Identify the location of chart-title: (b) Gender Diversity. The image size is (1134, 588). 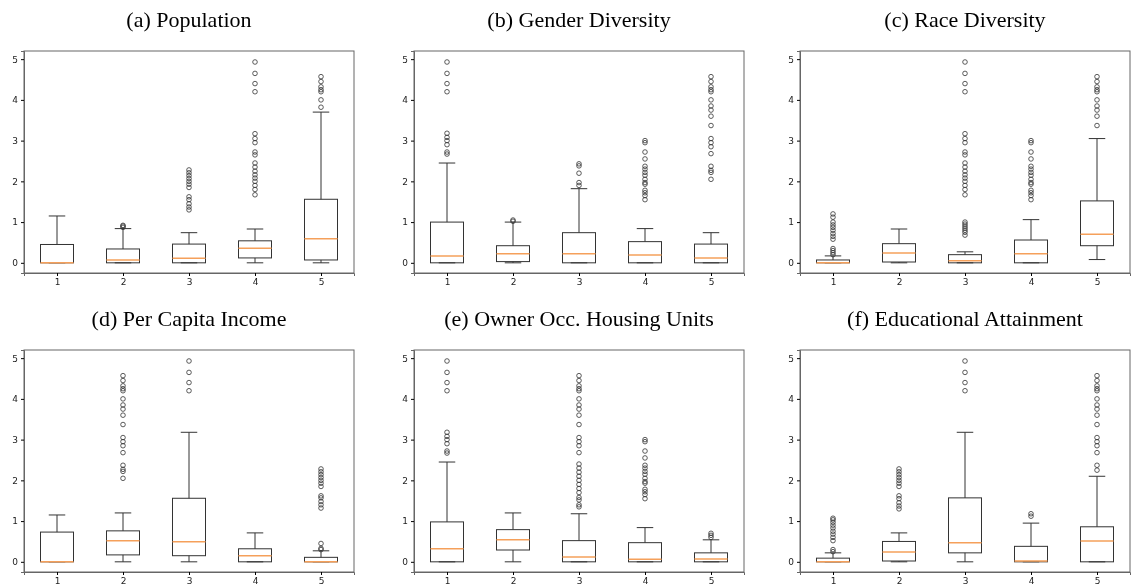
(579, 19).